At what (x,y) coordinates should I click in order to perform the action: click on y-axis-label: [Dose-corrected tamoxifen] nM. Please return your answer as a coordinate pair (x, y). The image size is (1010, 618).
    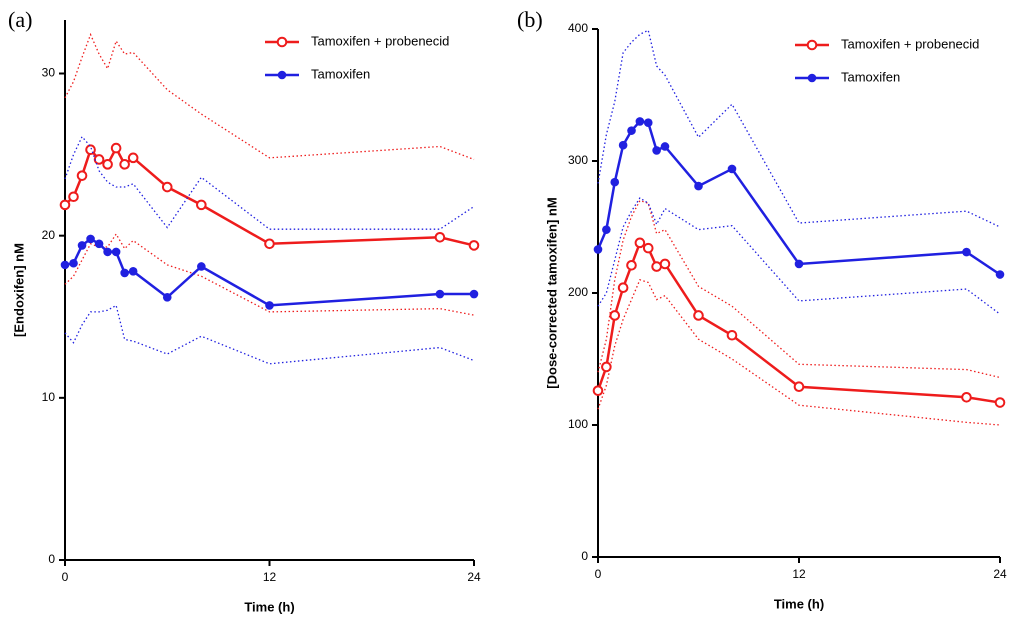
    Looking at the image, I should click on (551, 292).